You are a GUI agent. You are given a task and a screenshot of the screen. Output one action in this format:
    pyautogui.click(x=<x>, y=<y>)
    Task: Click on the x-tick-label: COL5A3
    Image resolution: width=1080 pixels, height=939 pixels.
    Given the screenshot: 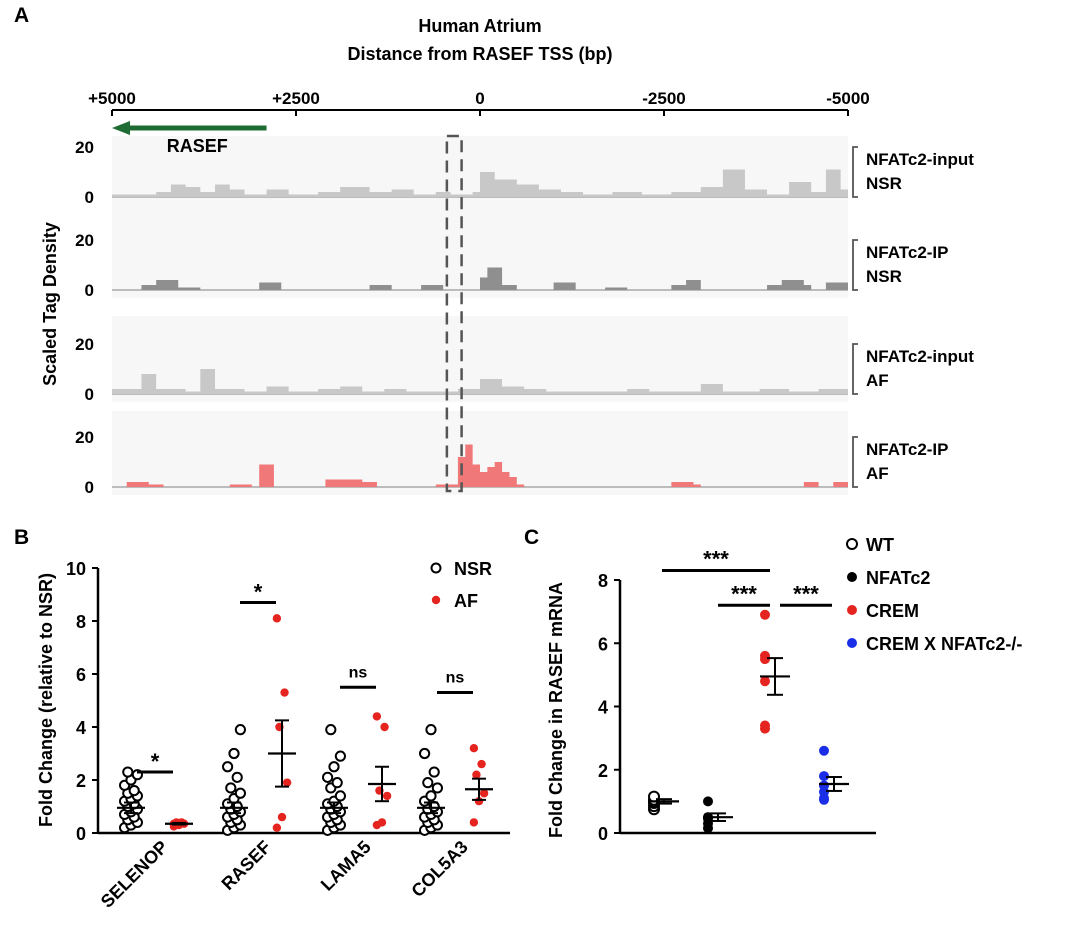 What is the action you would take?
    pyautogui.click(x=439, y=869)
    